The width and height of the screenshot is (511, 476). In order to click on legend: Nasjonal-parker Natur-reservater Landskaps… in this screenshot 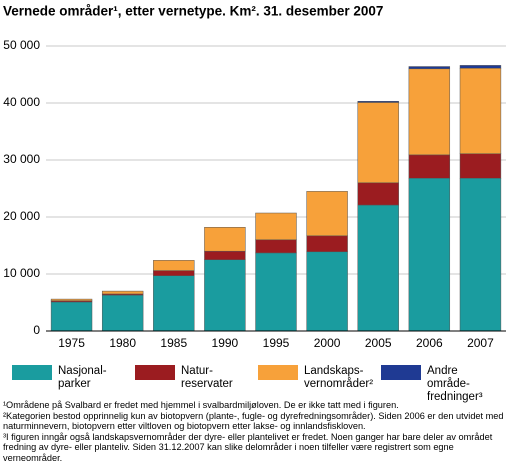, I will do `click(259, 384)`.